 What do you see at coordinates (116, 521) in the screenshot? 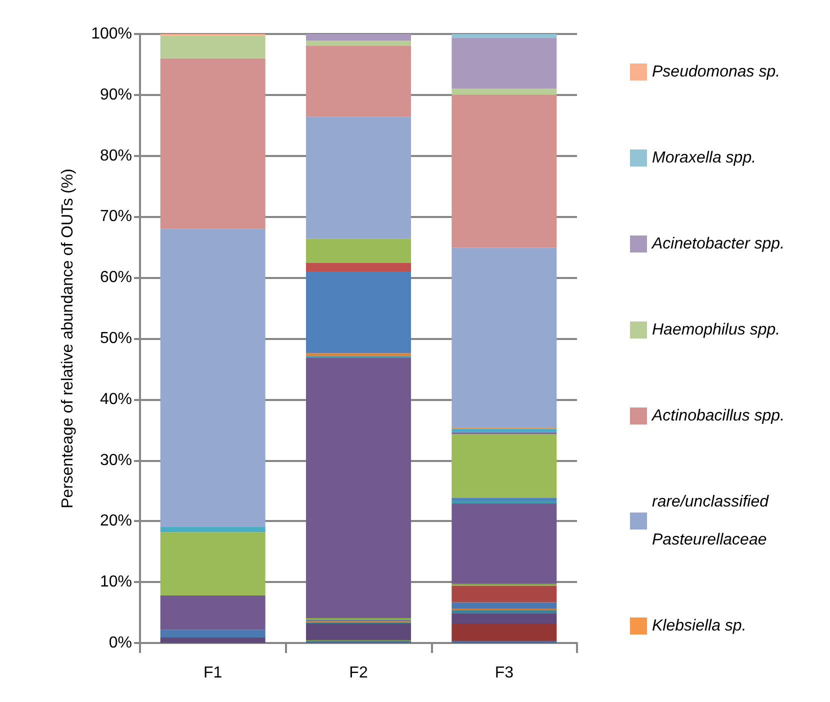
I see `y-tick-label: 20%` at bounding box center [116, 521].